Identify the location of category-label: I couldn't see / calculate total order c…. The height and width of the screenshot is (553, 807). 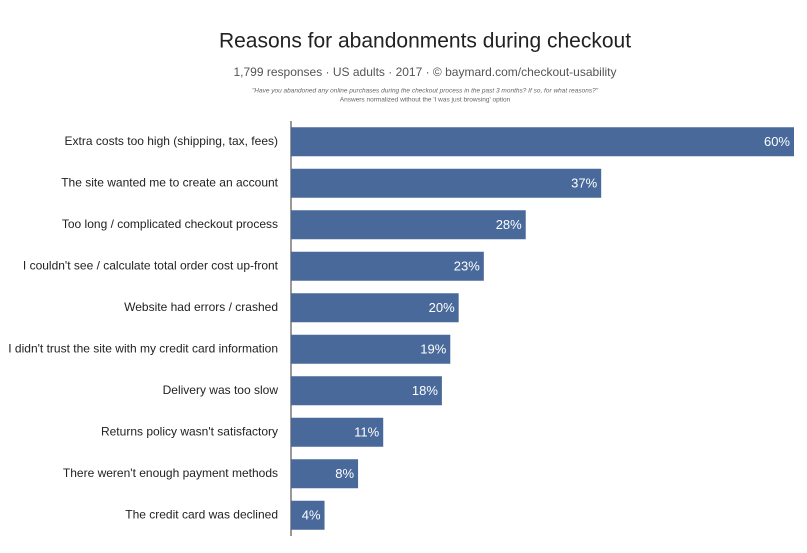
(151, 265).